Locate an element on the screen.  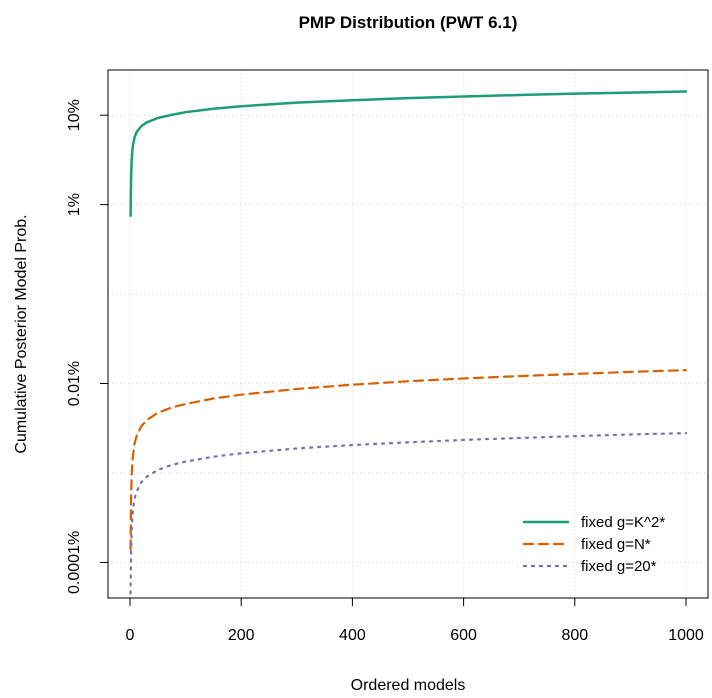
legend-label-0: fixed g=K^2* is located at coordinates (623, 522).